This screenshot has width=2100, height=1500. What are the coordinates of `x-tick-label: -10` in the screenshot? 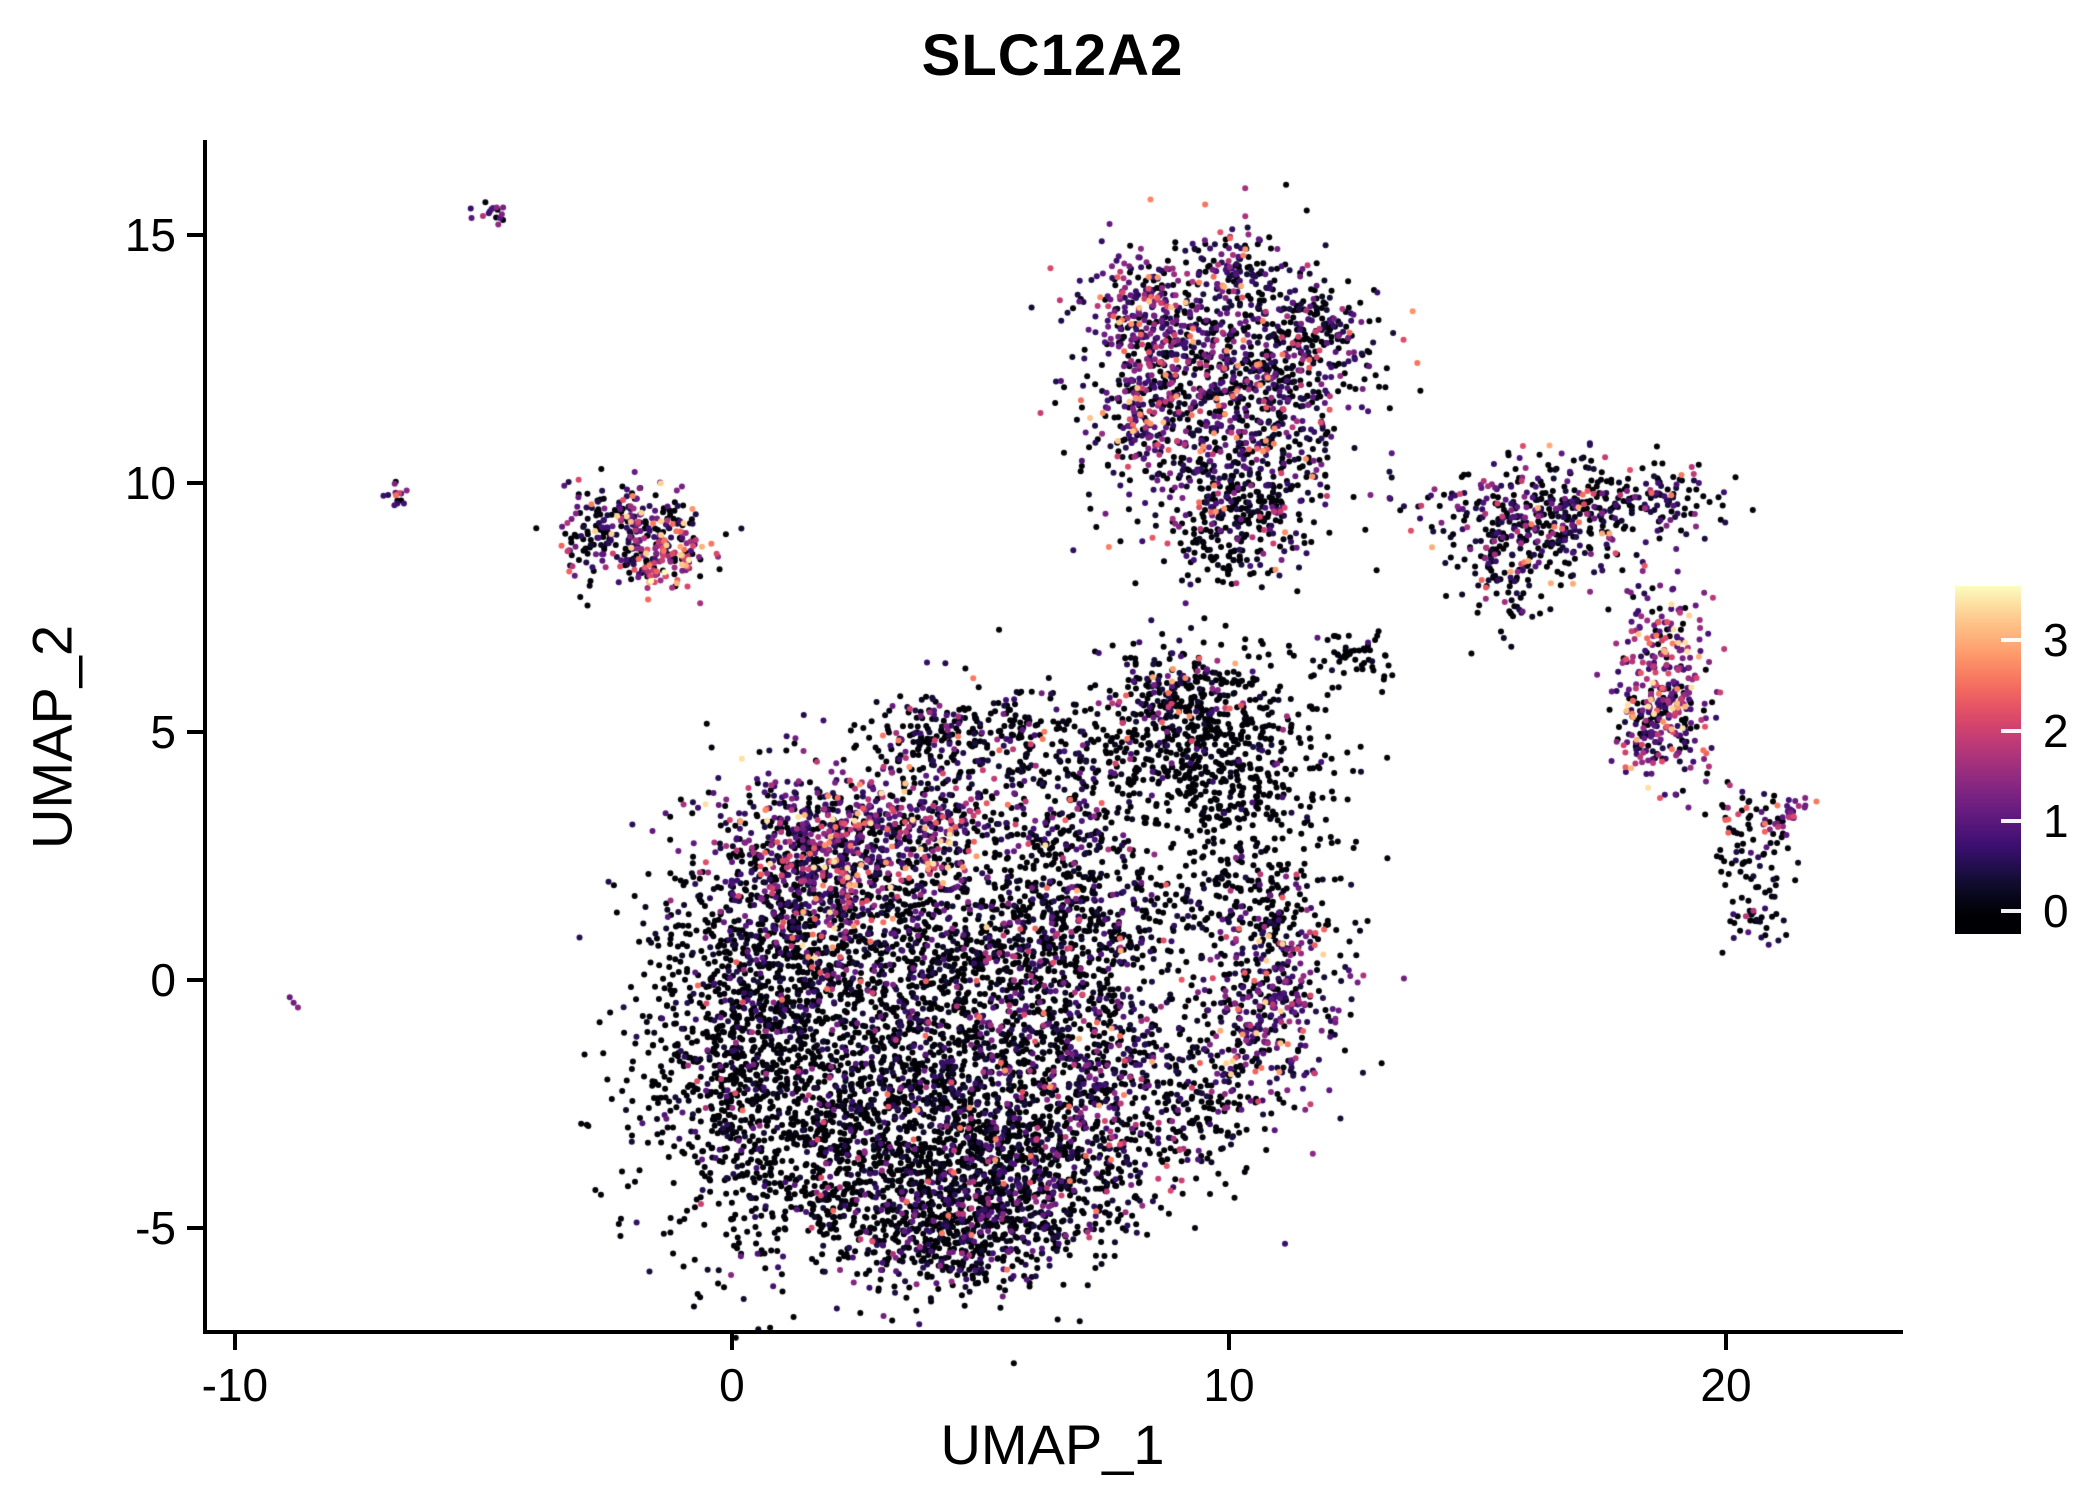 It's located at (235, 1385).